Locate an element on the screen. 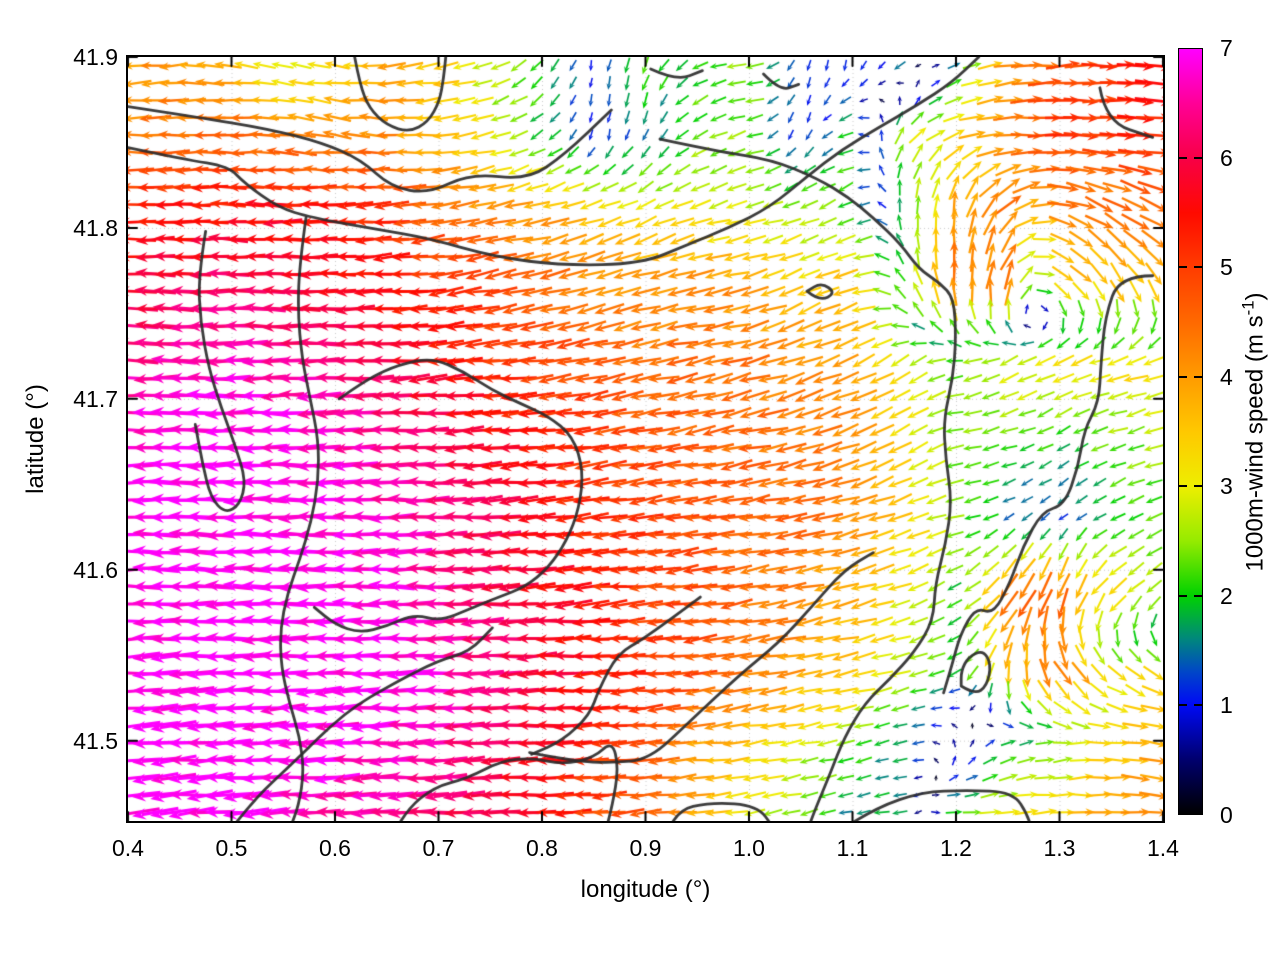 This screenshot has width=1280, height=960. x-tick-label: 0.9 is located at coordinates (645, 848).